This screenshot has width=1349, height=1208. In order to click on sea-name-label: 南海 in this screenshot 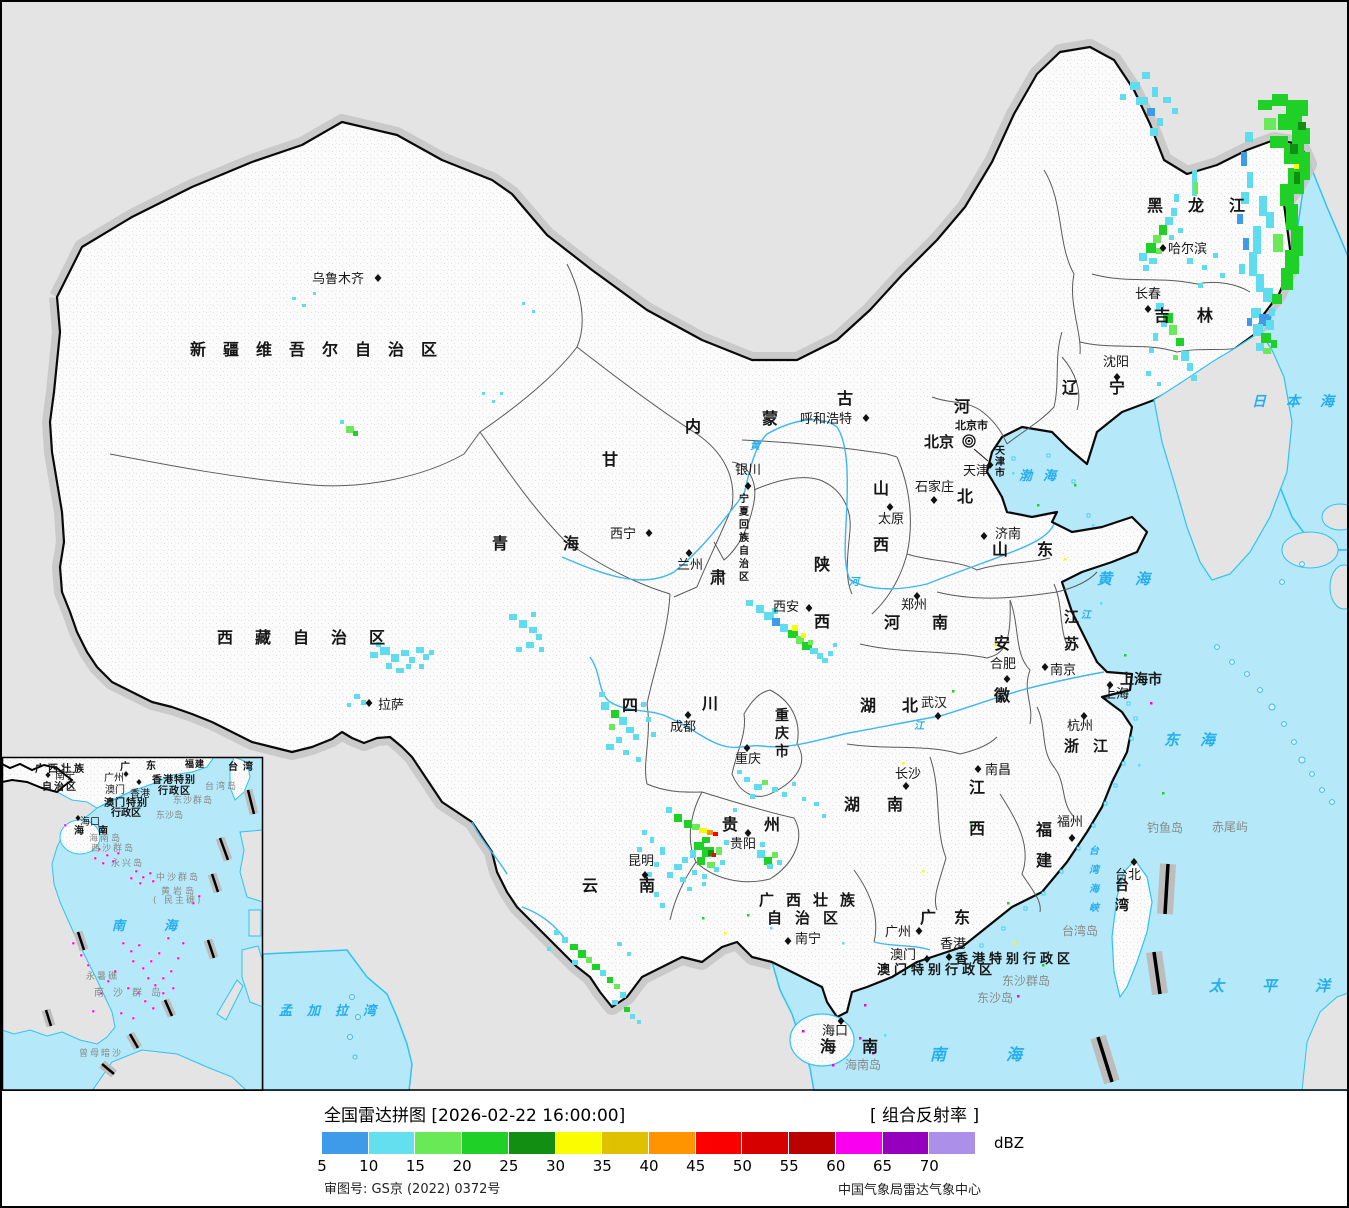, I will do `click(977, 1054)`.